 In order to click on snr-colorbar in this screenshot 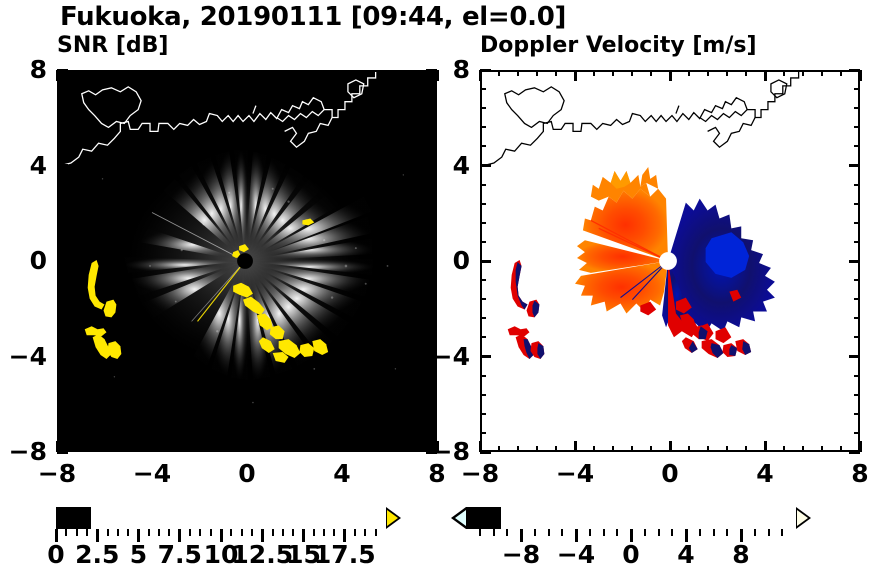, I will do `click(227, 524)`.